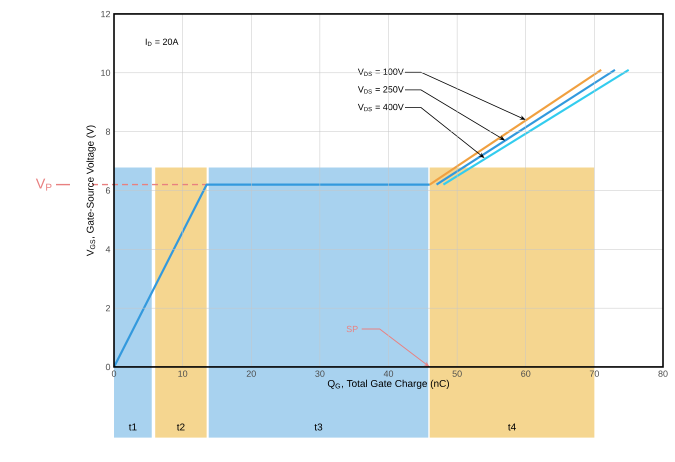 The width and height of the screenshot is (675, 462). I want to click on y-tick-label: 10, so click(105, 73).